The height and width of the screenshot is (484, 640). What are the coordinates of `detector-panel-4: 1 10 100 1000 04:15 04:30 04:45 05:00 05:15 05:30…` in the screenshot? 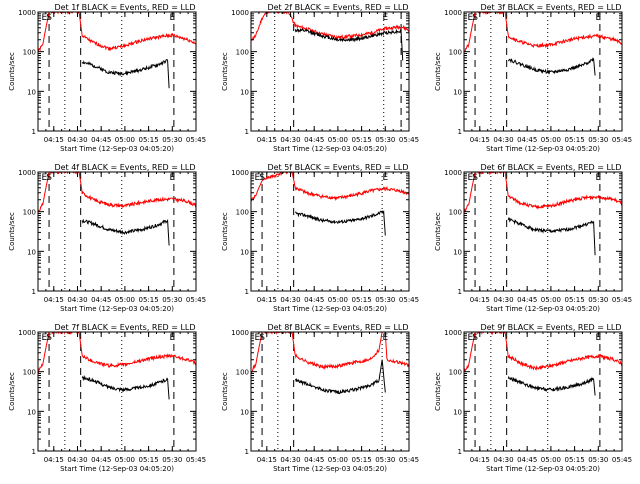 It's located at (107, 238).